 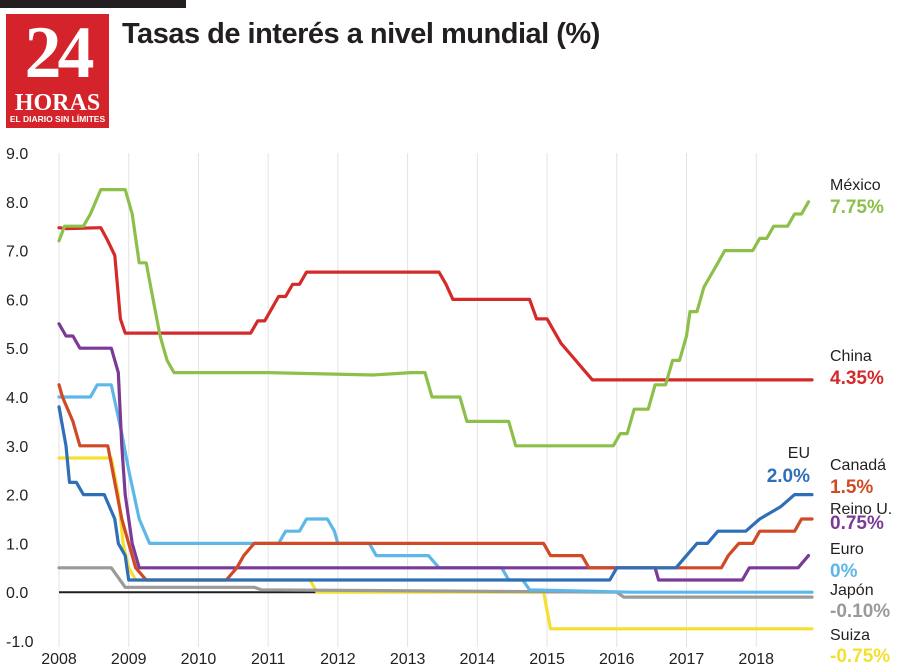 I want to click on logo-tagline: EL DIARIO SIN LÍMITES, so click(x=57, y=119).